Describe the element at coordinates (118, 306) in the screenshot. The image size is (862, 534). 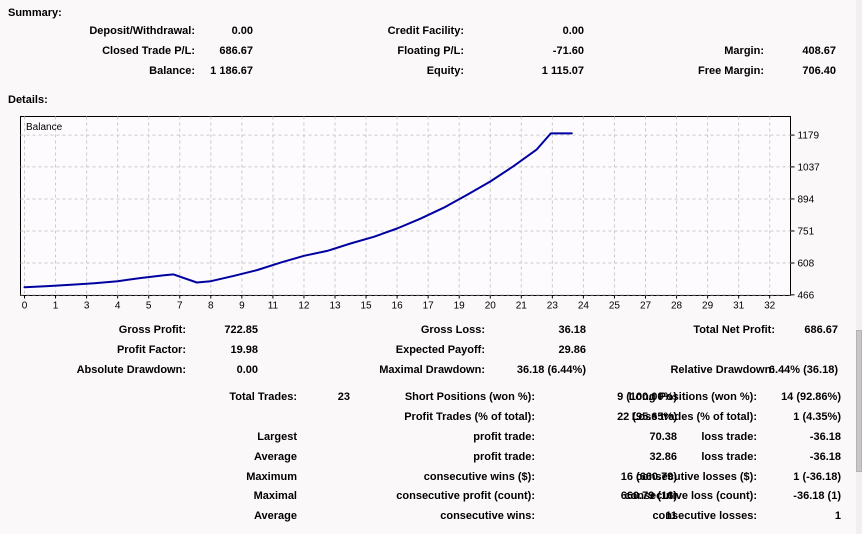
I see `x-axis-tick-label: 4` at that location.